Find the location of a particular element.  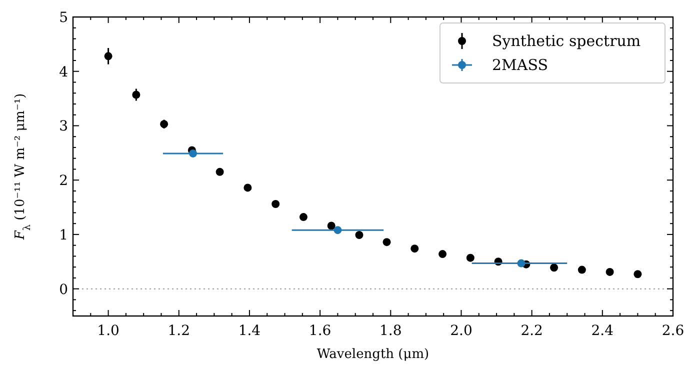

y-tick-label: 4 is located at coordinates (63, 72).